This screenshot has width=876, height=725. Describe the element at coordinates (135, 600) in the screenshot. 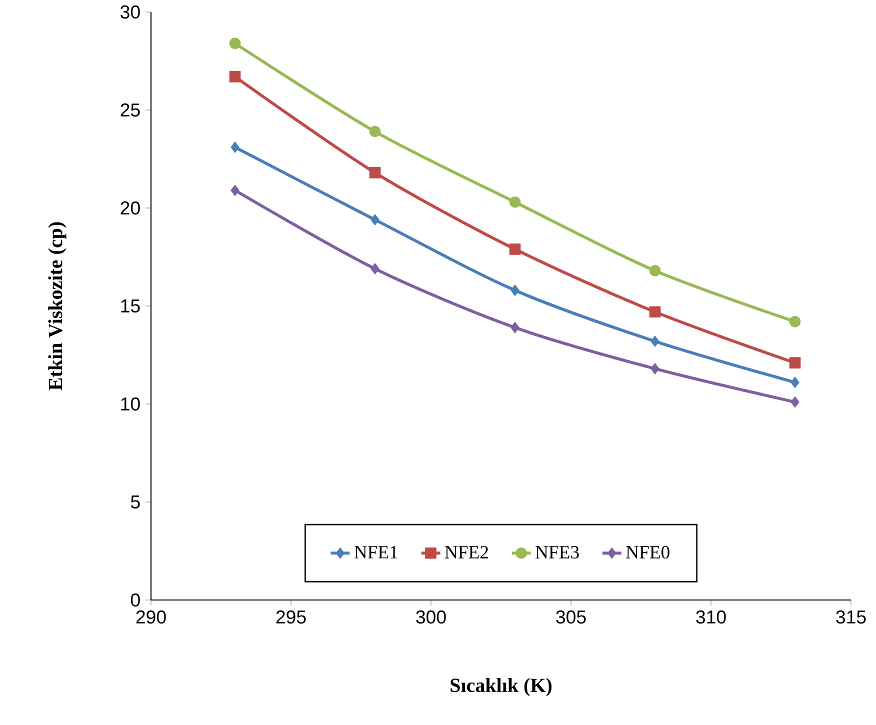

I see `y-tick-label: 0` at that location.